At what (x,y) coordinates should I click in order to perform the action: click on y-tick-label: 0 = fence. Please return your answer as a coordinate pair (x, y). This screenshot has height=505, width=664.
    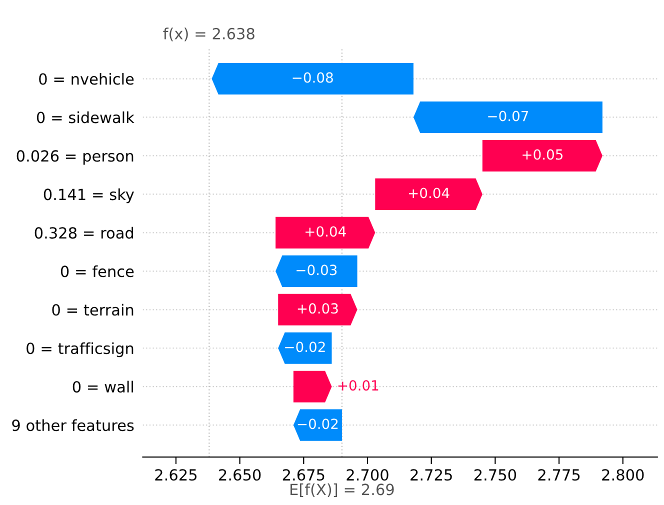
    Looking at the image, I should click on (97, 271).